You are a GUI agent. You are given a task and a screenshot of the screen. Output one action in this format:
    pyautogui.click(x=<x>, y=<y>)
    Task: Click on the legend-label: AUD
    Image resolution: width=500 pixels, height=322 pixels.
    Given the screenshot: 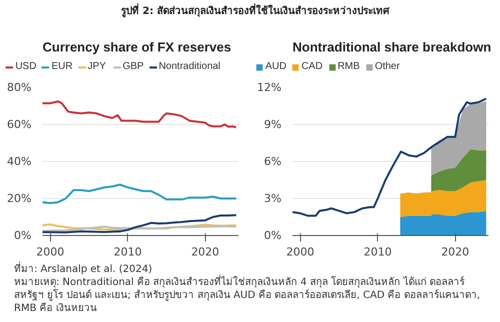 What is the action you would take?
    pyautogui.click(x=275, y=66)
    